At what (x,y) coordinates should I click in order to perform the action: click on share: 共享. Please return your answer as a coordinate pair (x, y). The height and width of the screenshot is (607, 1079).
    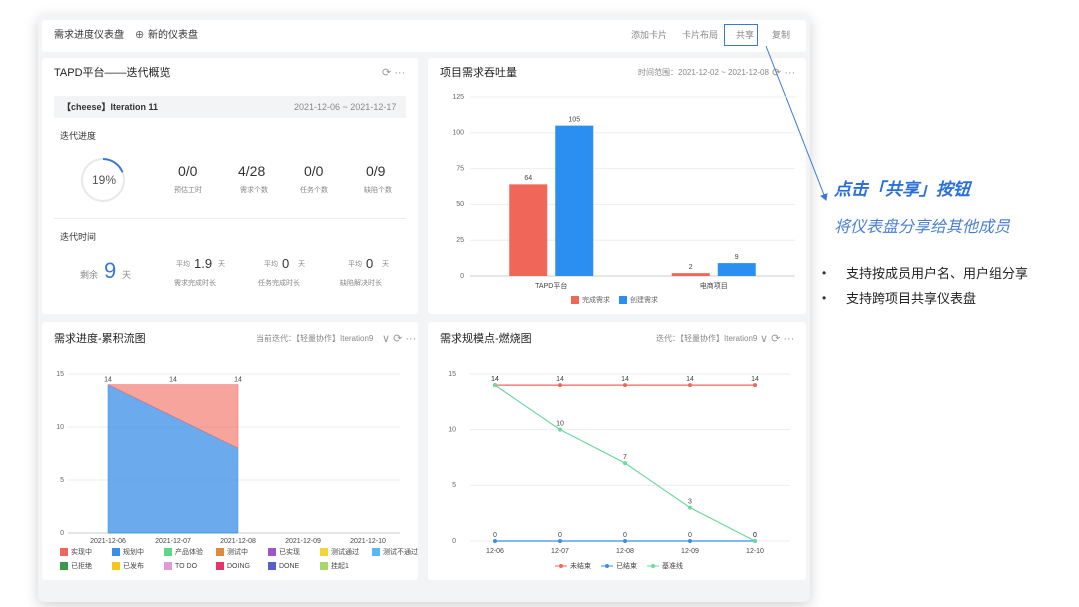
    Looking at the image, I should click on (745, 35).